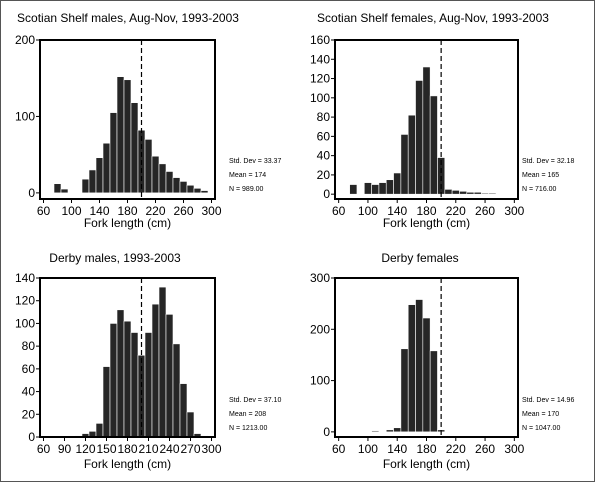 The width and height of the screenshot is (595, 482). What do you see at coordinates (540, 175) in the screenshot?
I see `stat-text: Mean = 165` at bounding box center [540, 175].